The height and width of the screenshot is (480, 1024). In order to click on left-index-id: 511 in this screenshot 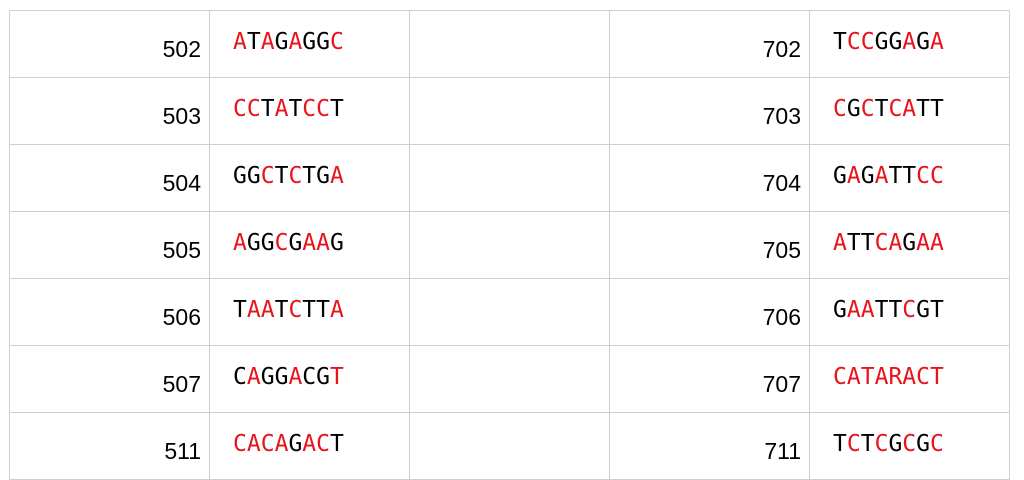, I will do `click(109, 446)`.